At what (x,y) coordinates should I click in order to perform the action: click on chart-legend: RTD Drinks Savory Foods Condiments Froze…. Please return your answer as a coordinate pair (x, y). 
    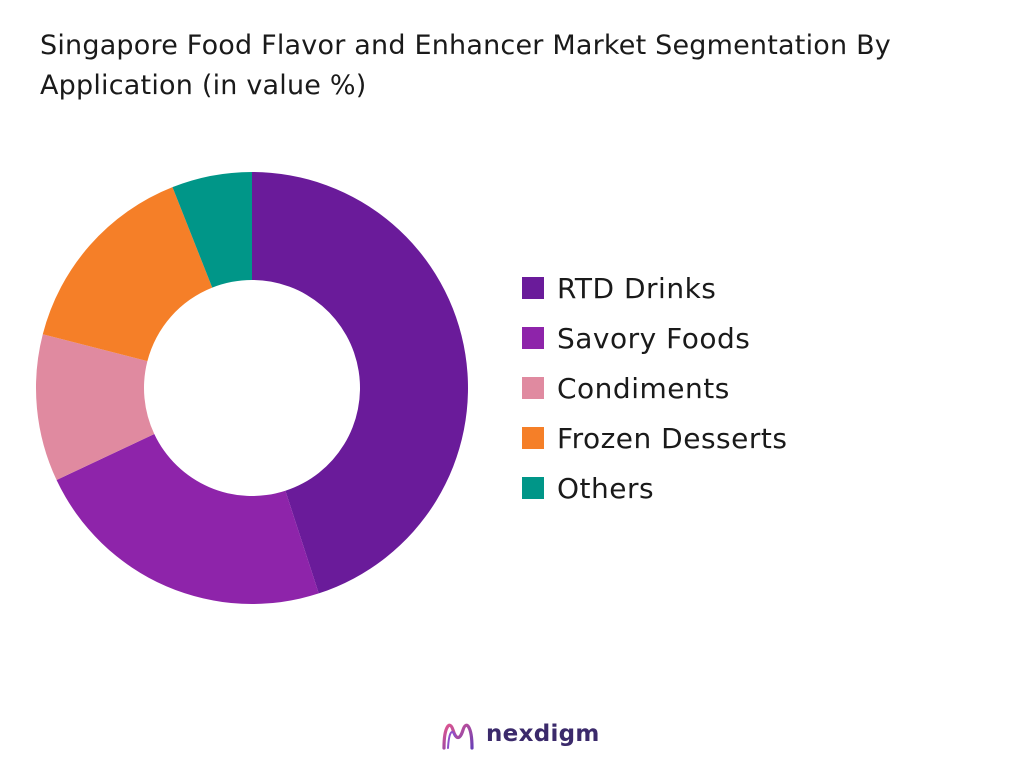
    Looking at the image, I should click on (654, 388).